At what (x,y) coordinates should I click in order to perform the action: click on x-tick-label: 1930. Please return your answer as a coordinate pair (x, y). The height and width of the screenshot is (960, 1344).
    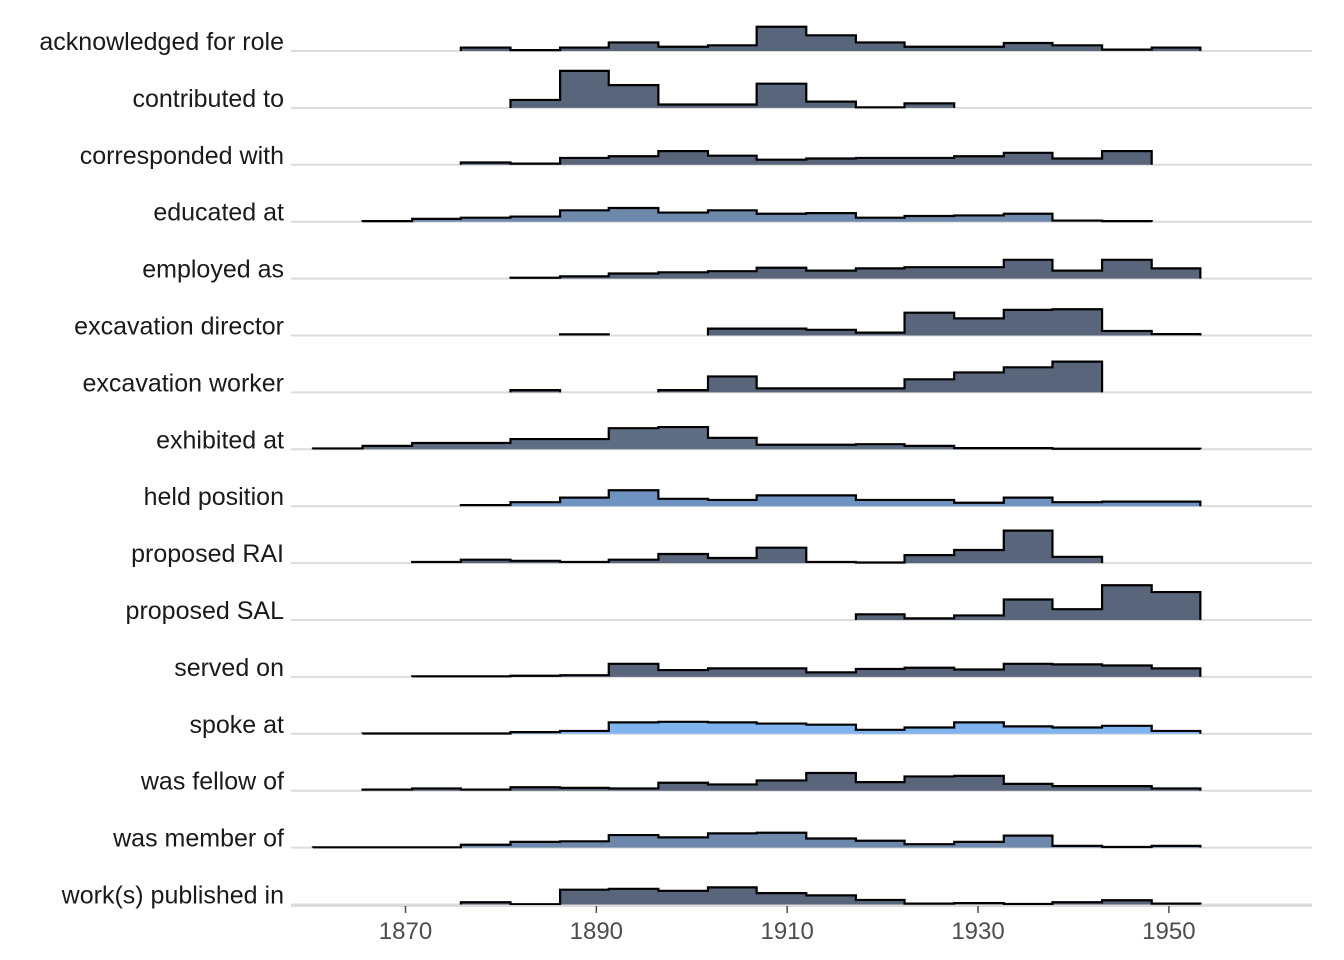
    Looking at the image, I should click on (977, 931).